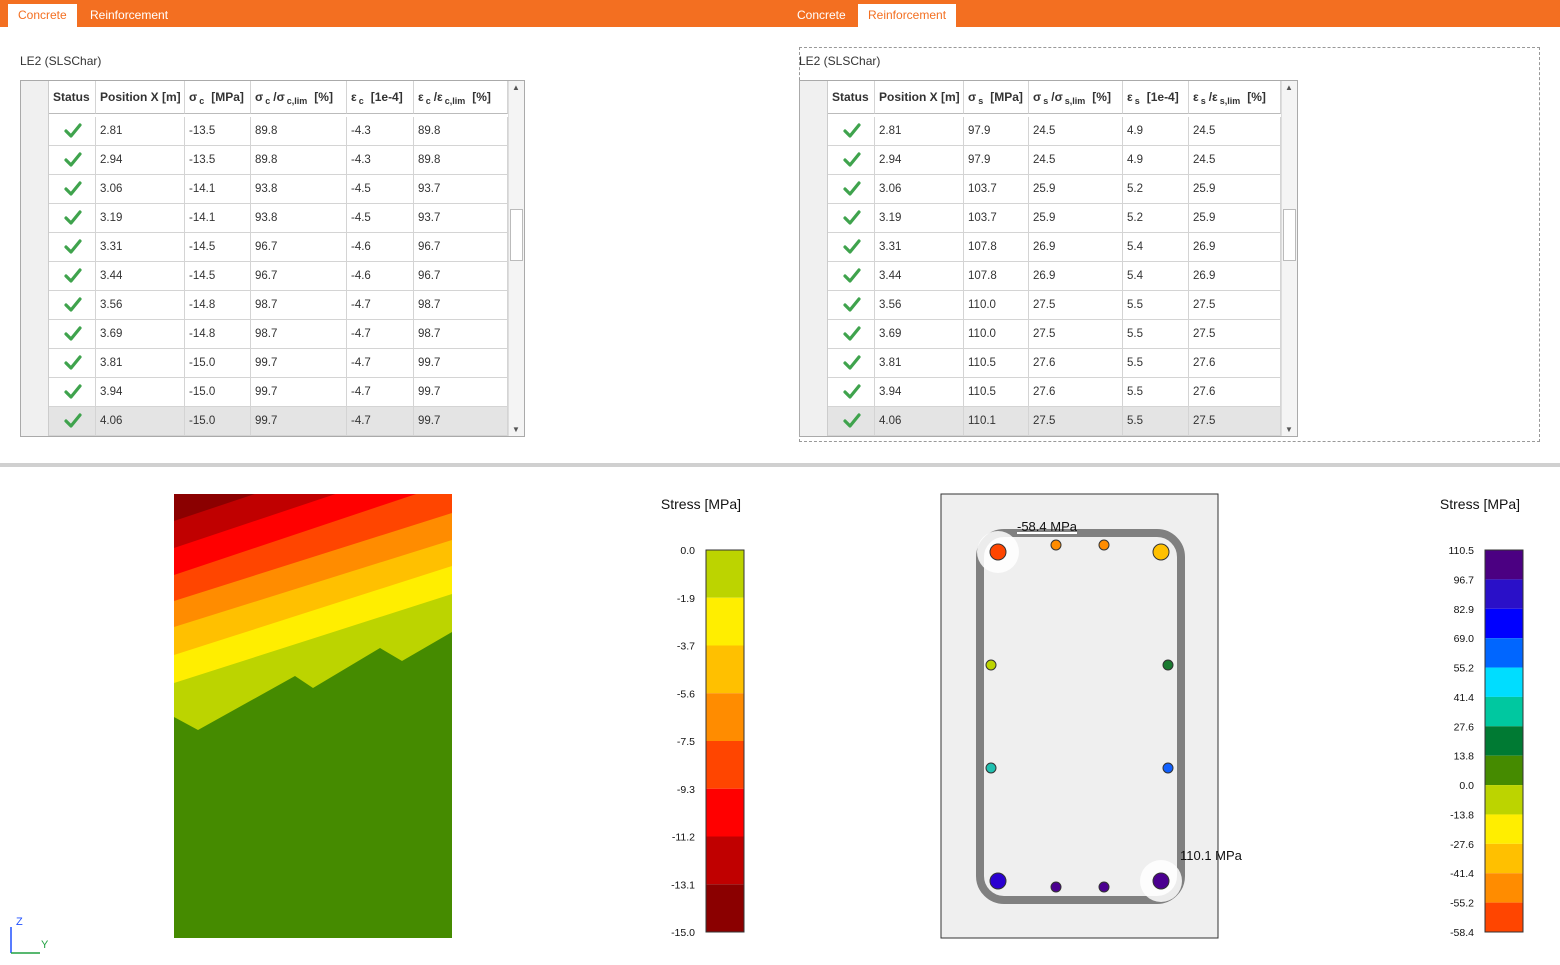  I want to click on legend-frame, so click(1504, 741).